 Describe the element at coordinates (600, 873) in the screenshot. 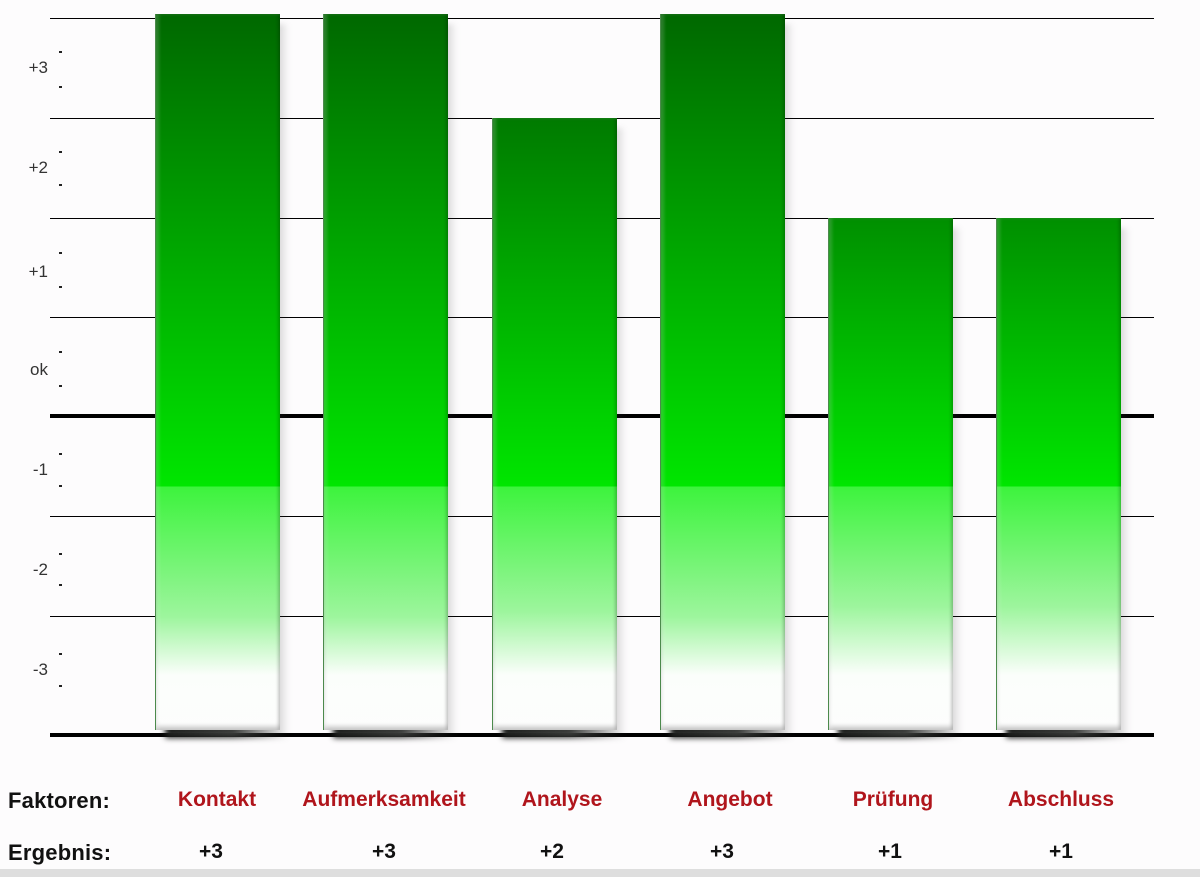

I see `bottom-strip` at that location.